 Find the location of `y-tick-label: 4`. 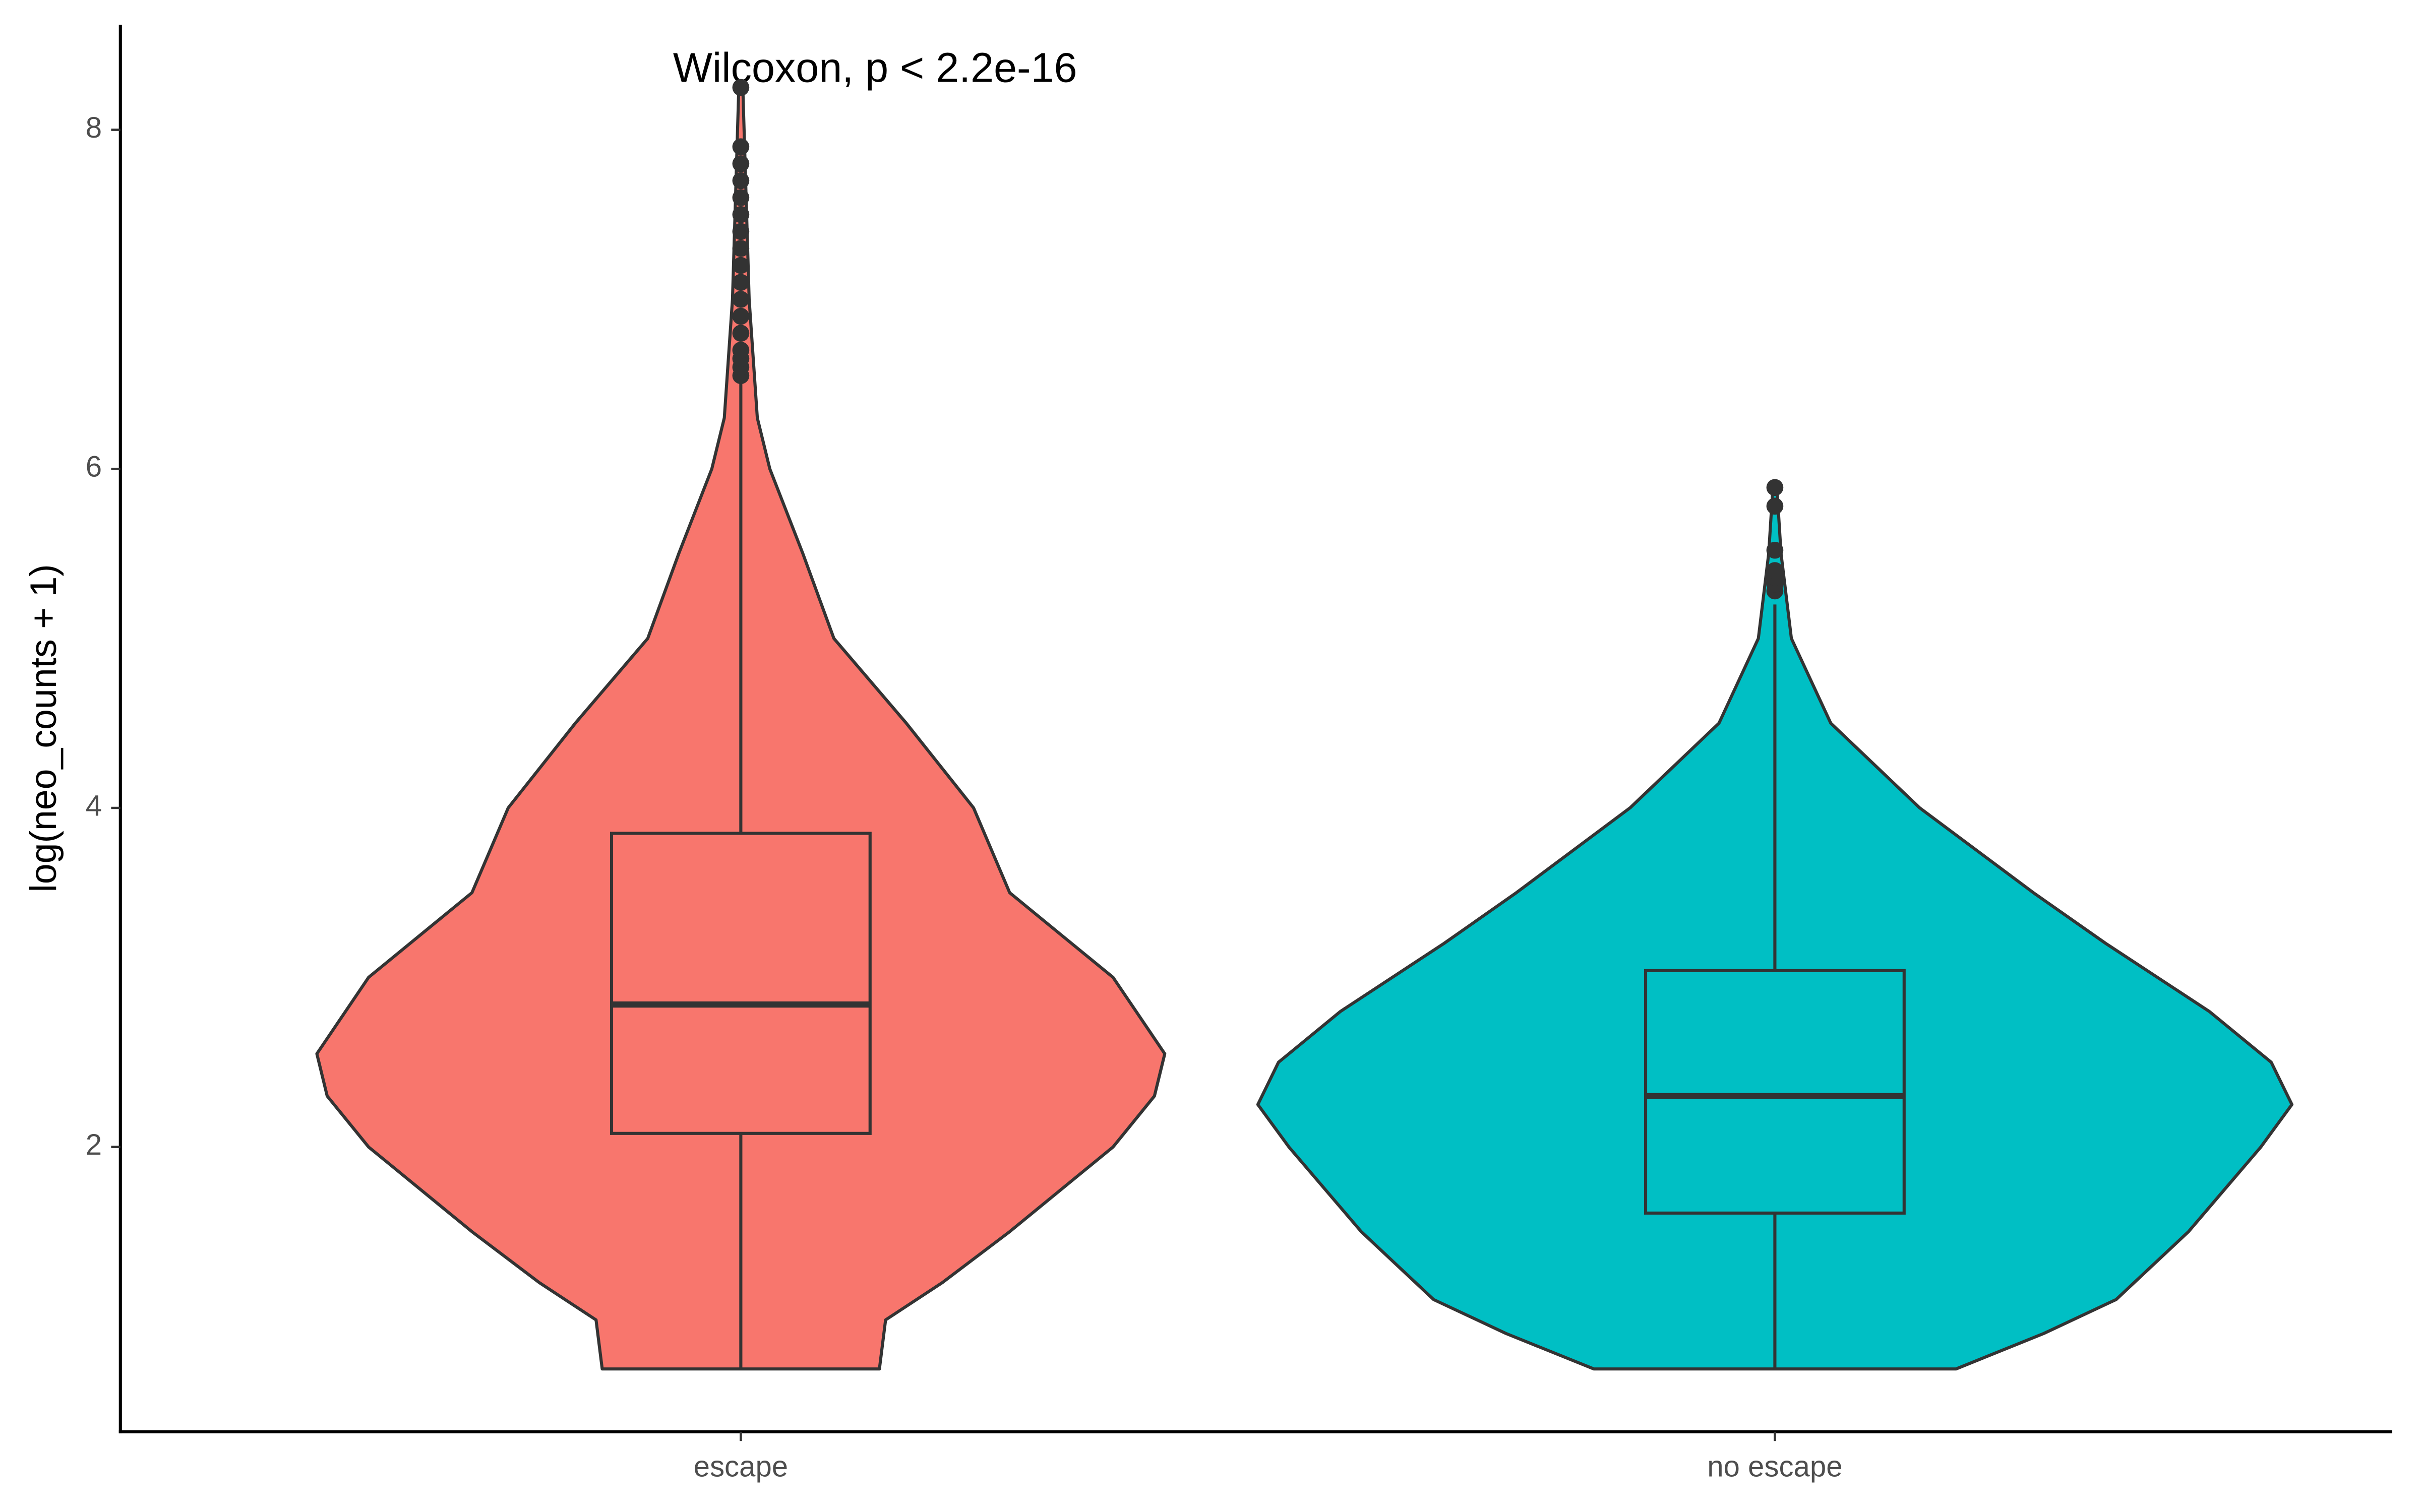

y-tick-label: 4 is located at coordinates (94, 805).